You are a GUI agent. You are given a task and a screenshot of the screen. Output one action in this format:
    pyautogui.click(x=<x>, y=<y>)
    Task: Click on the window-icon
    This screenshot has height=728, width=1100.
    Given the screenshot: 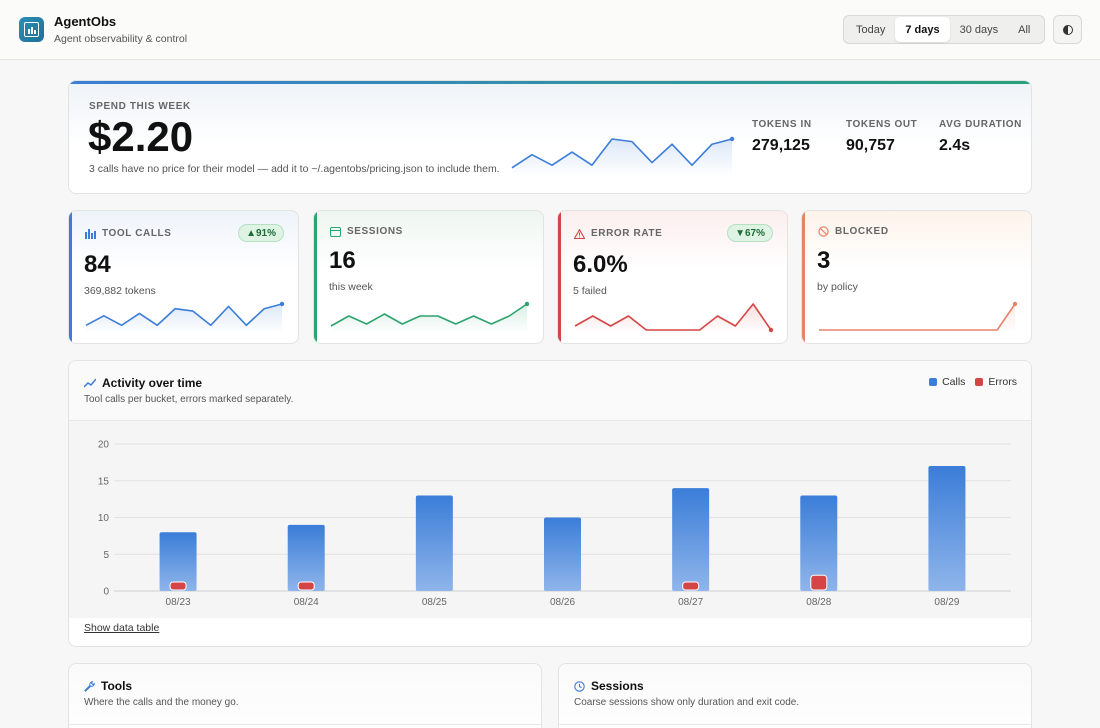 What is the action you would take?
    pyautogui.click(x=335, y=231)
    